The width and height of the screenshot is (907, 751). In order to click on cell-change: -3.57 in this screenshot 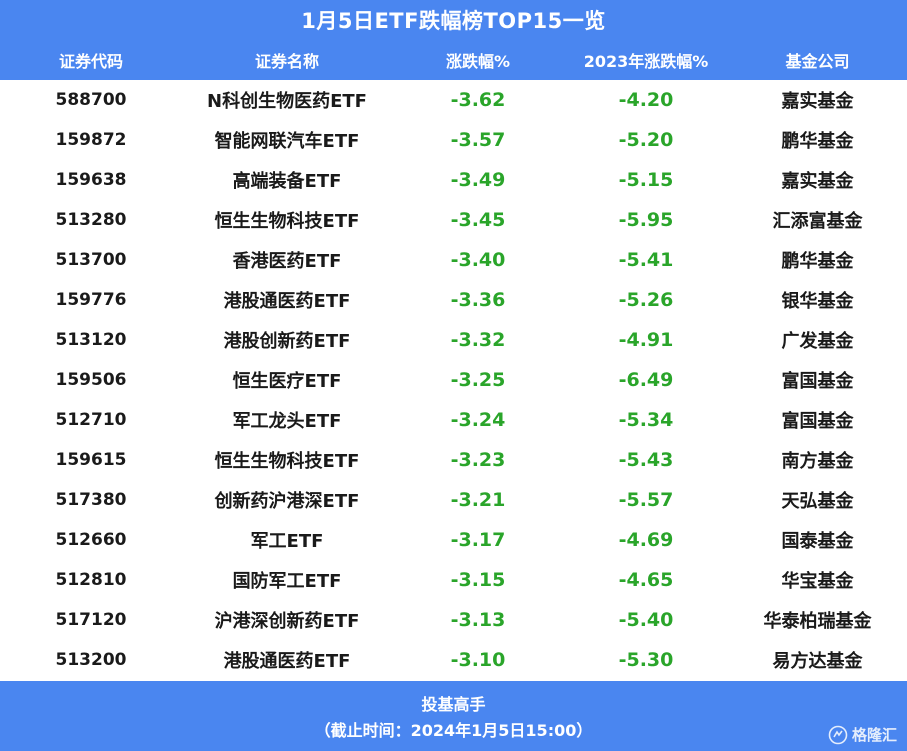, I will do `click(478, 140)`.